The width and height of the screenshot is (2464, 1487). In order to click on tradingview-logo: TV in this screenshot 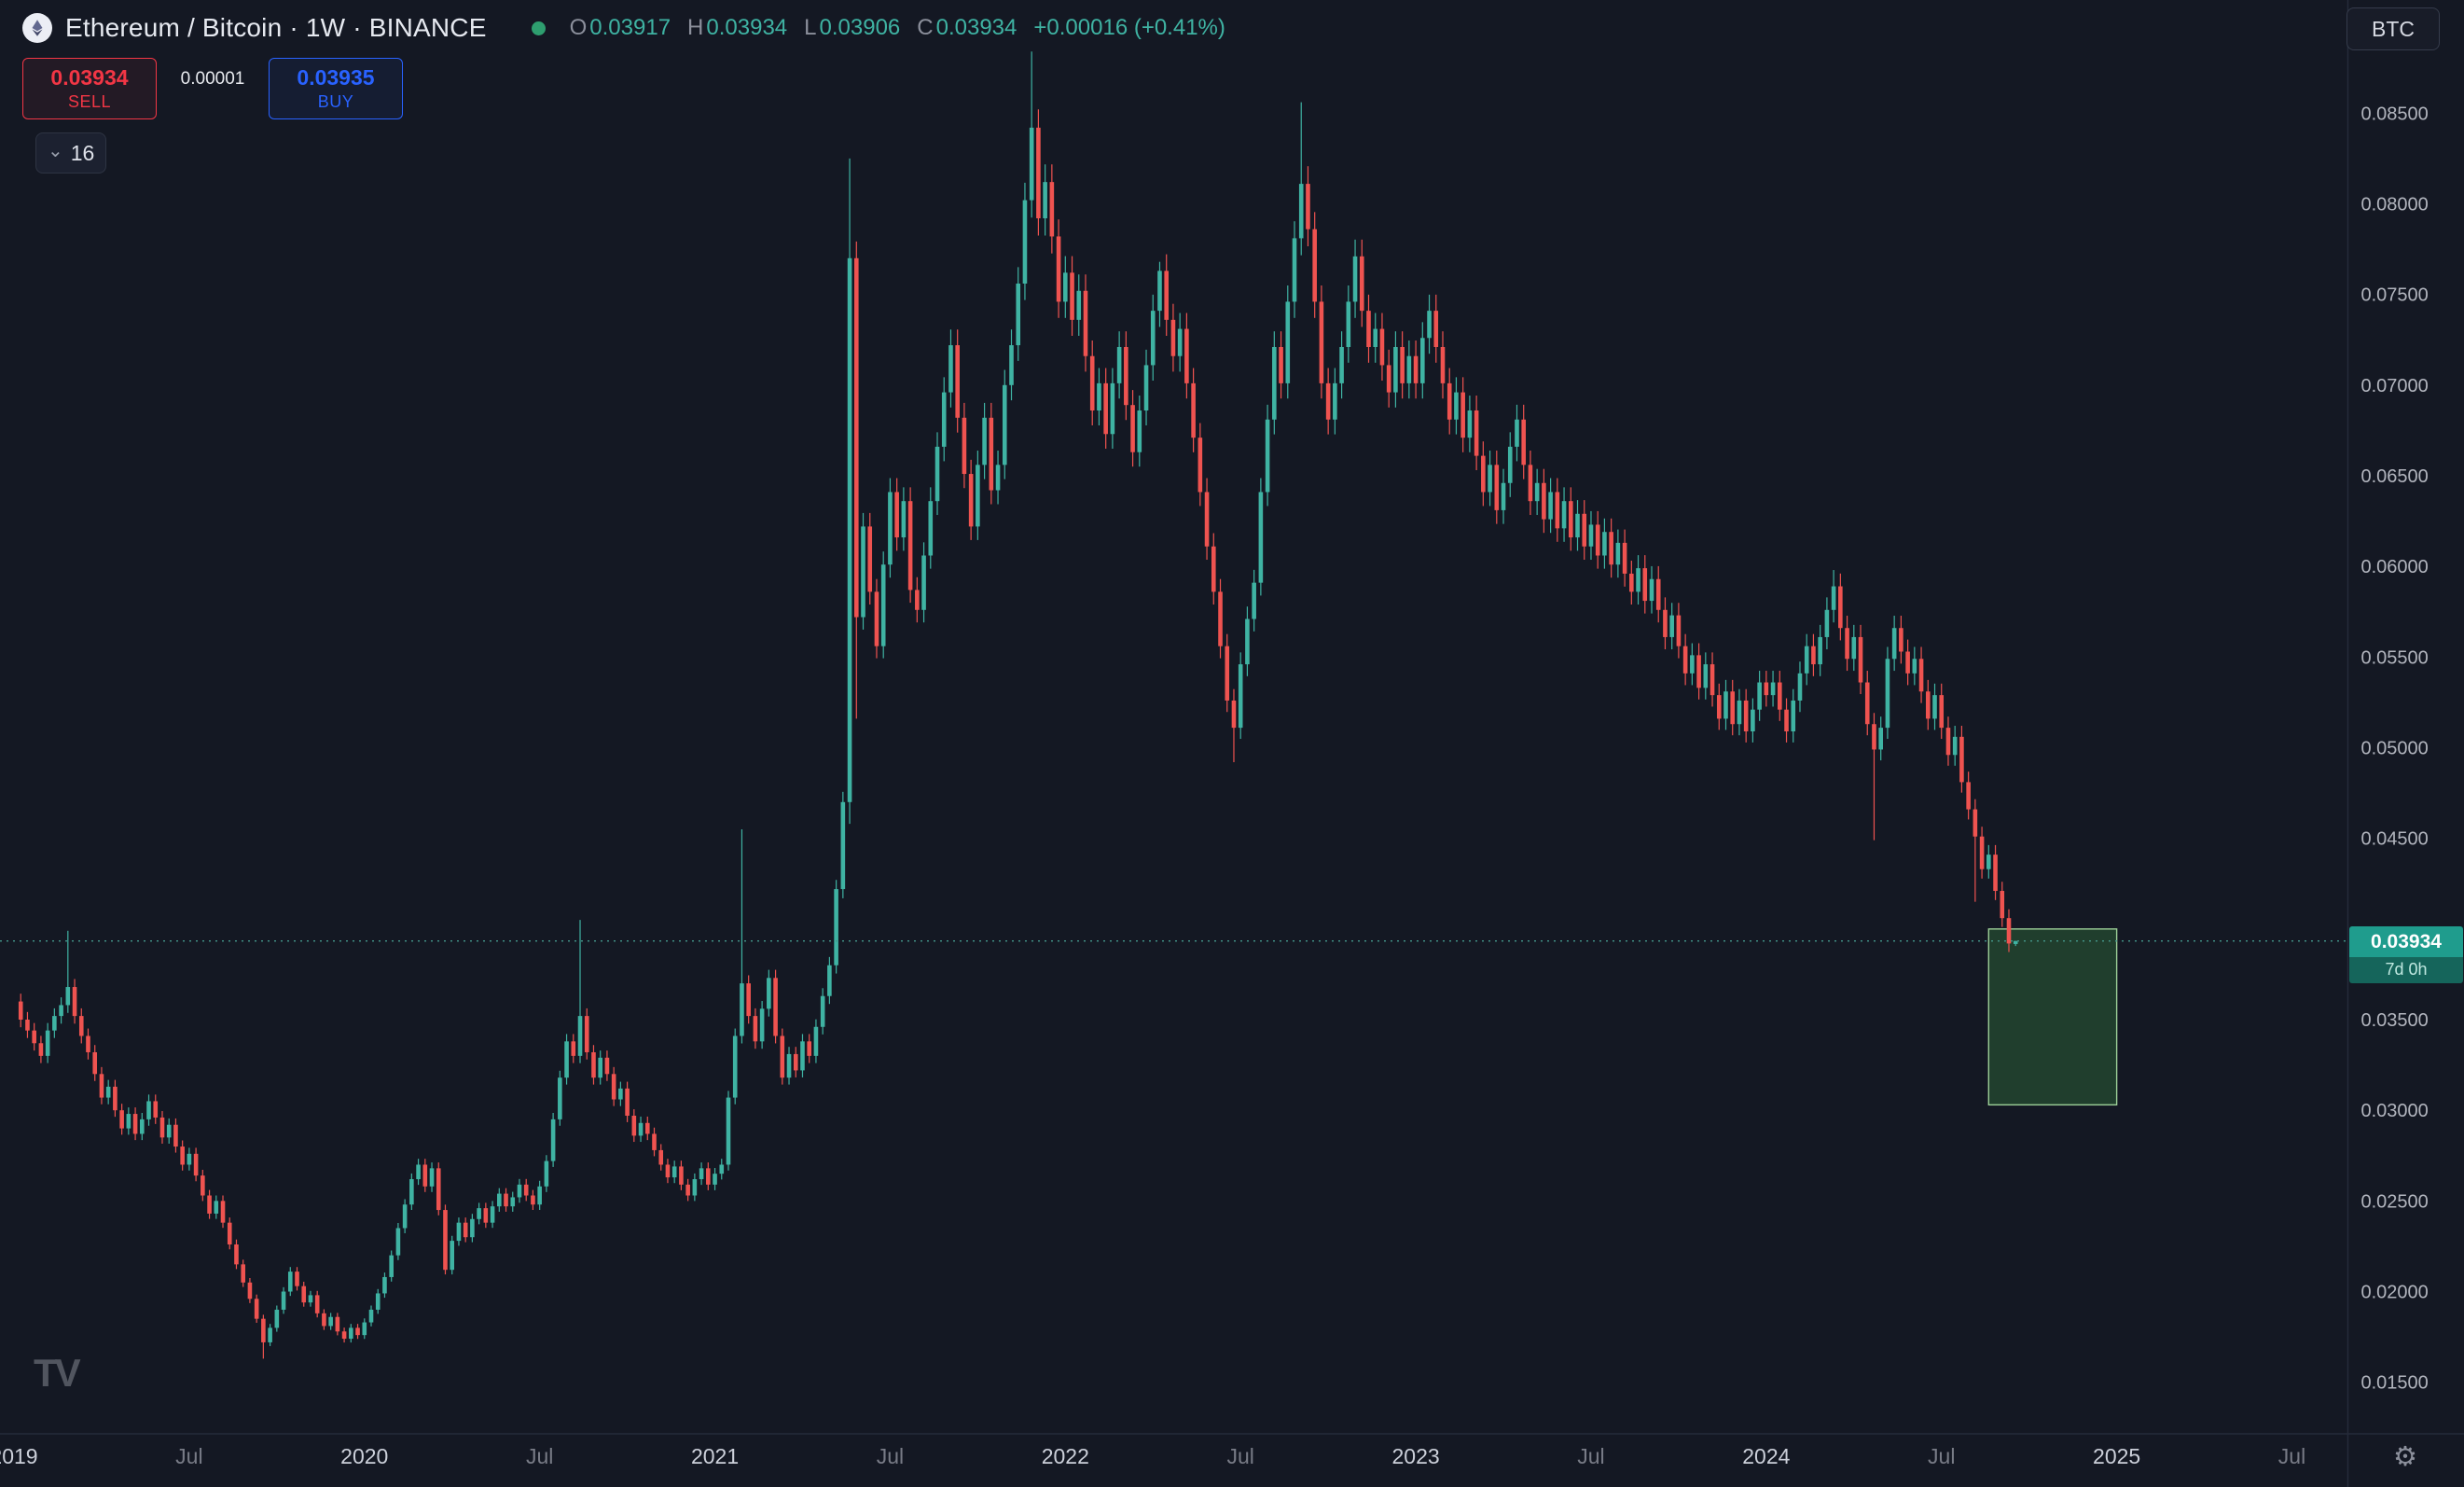, I will do `click(58, 1373)`.